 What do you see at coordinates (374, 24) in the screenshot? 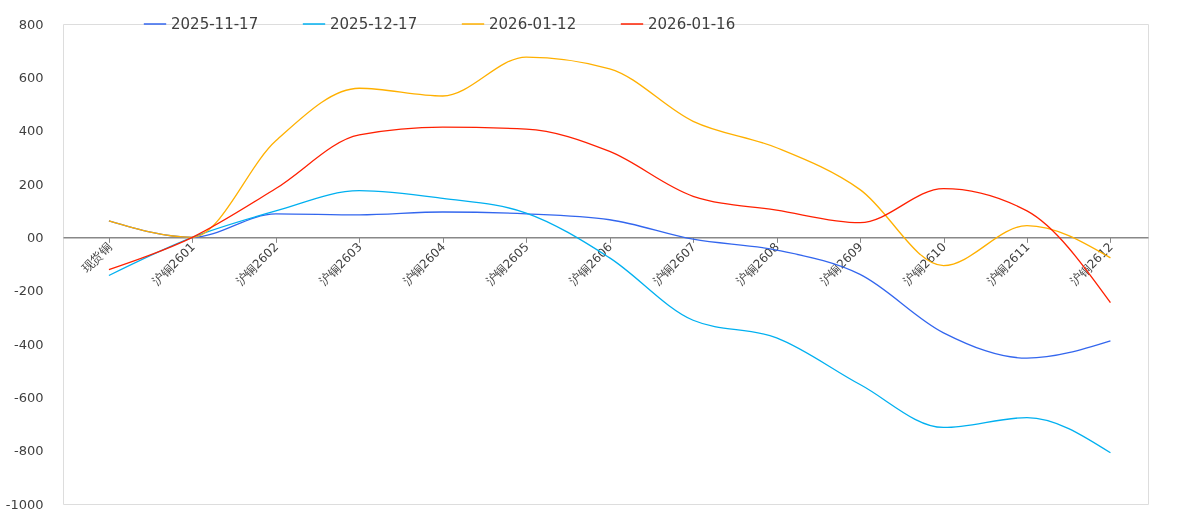
I see `legend-label: 2025-12-17` at bounding box center [374, 24].